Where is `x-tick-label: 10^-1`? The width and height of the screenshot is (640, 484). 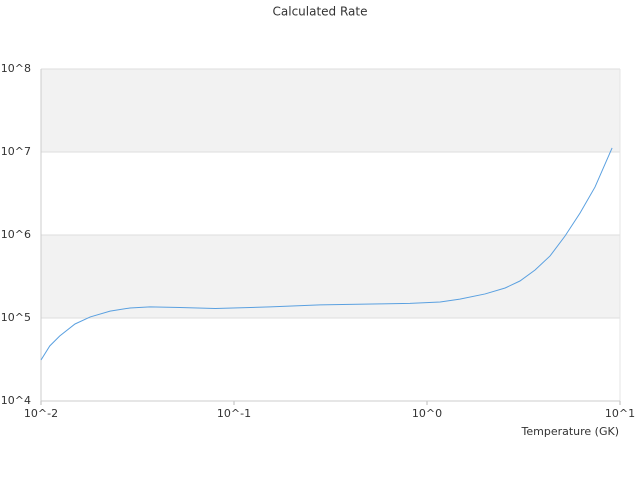 x-tick-label: 10^-1 is located at coordinates (234, 413).